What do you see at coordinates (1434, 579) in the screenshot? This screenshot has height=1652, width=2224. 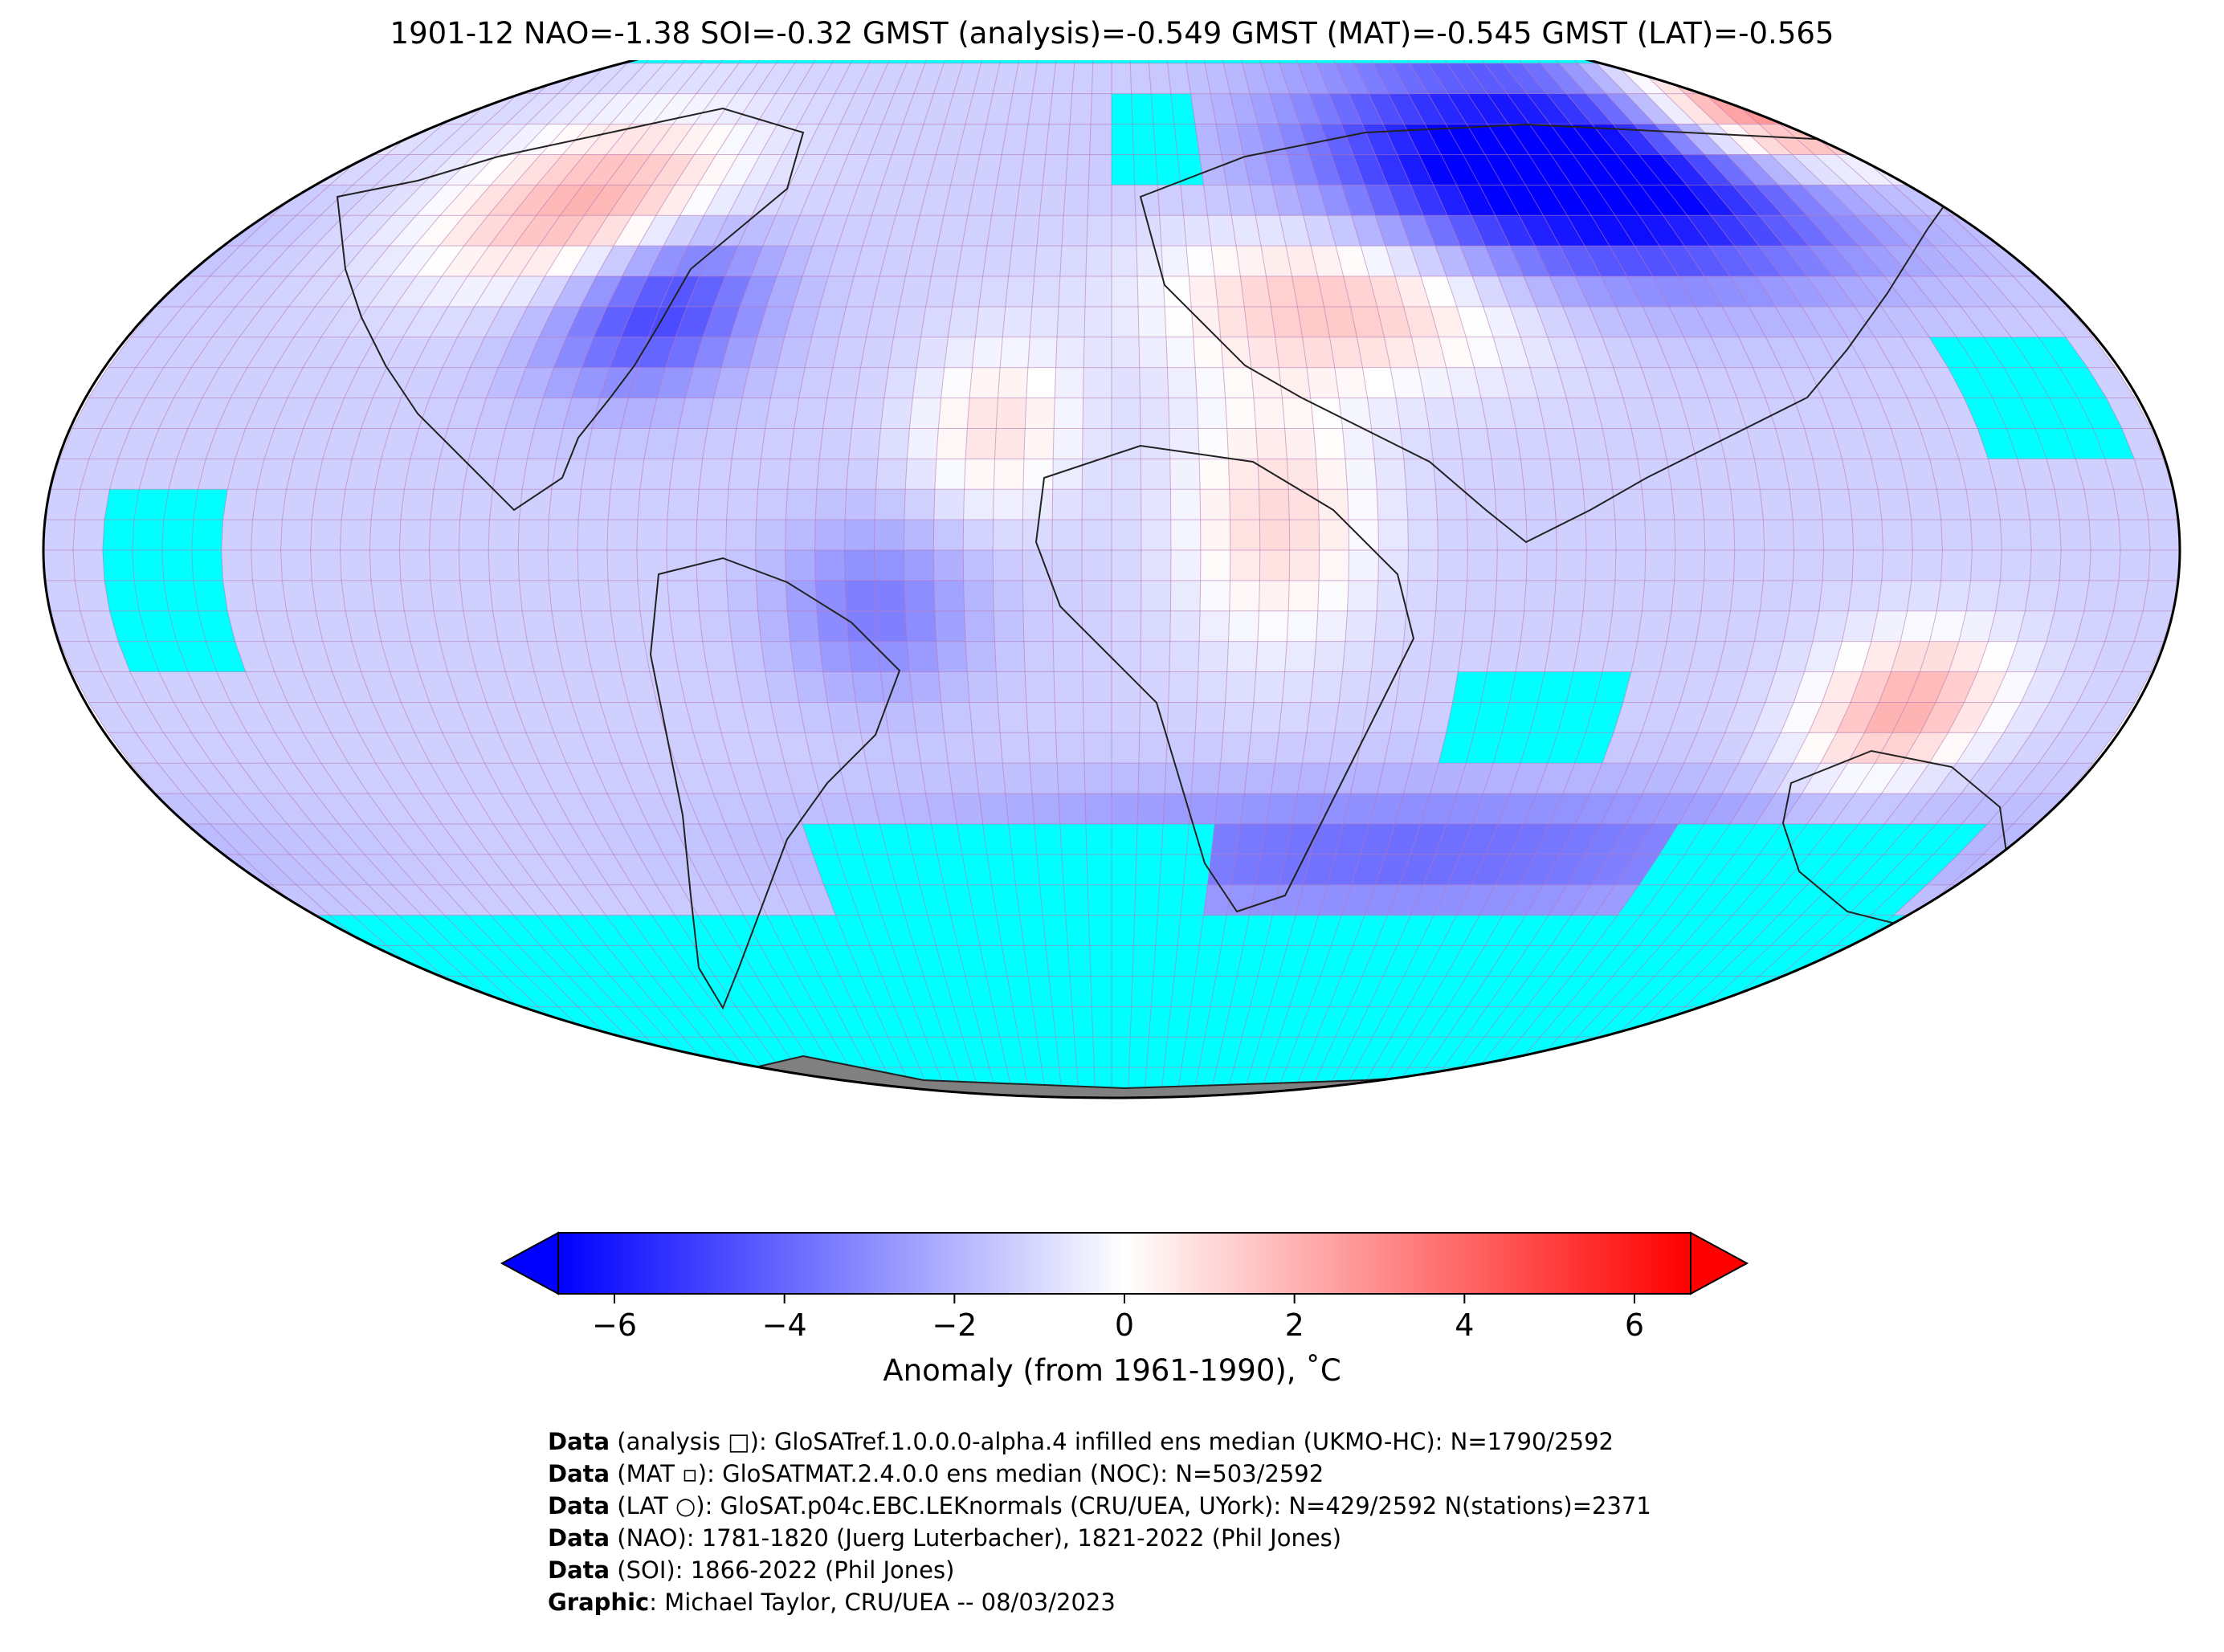 I see `longitude-gridline` at bounding box center [1434, 579].